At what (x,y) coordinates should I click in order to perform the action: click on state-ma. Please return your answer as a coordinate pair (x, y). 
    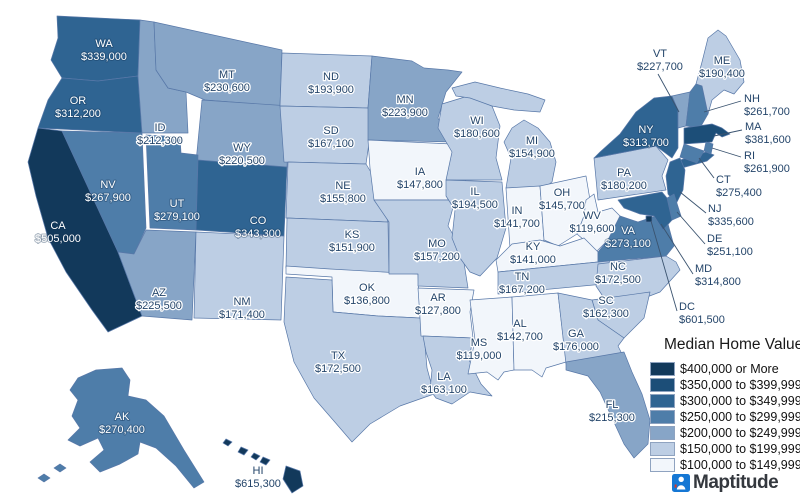
    Looking at the image, I should click on (707, 134).